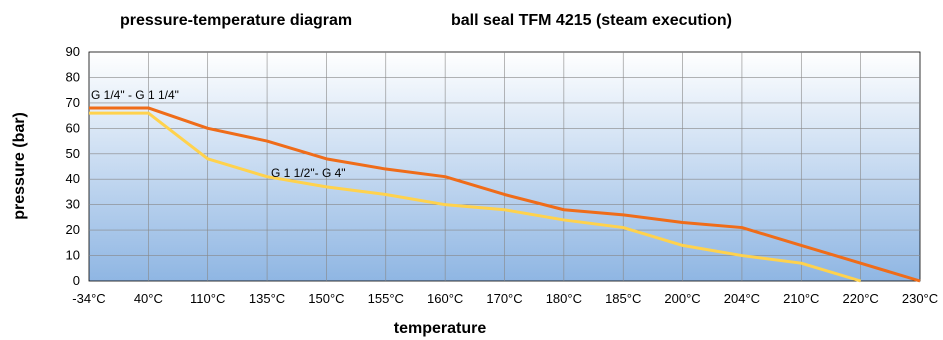 The height and width of the screenshot is (340, 943). I want to click on x-tick-label: 40°C, so click(148, 298).